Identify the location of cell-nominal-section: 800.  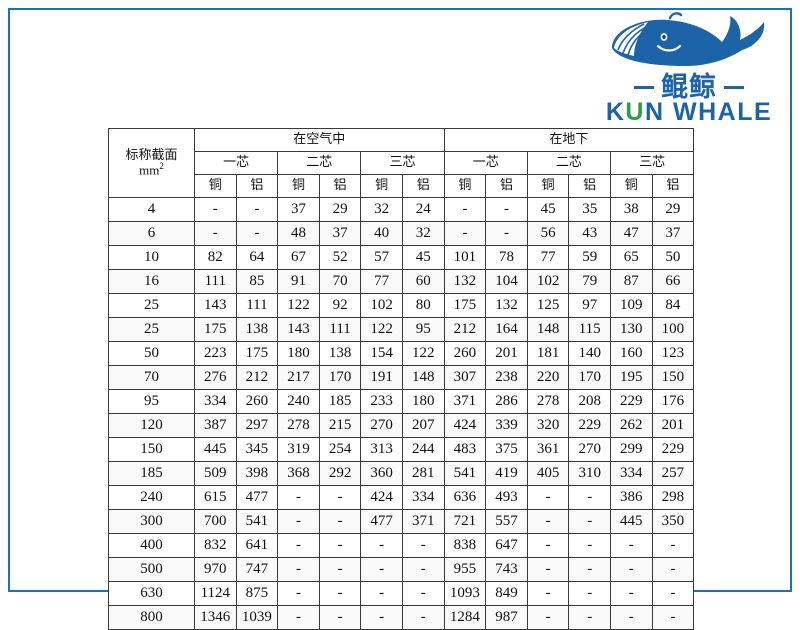
(151, 617).